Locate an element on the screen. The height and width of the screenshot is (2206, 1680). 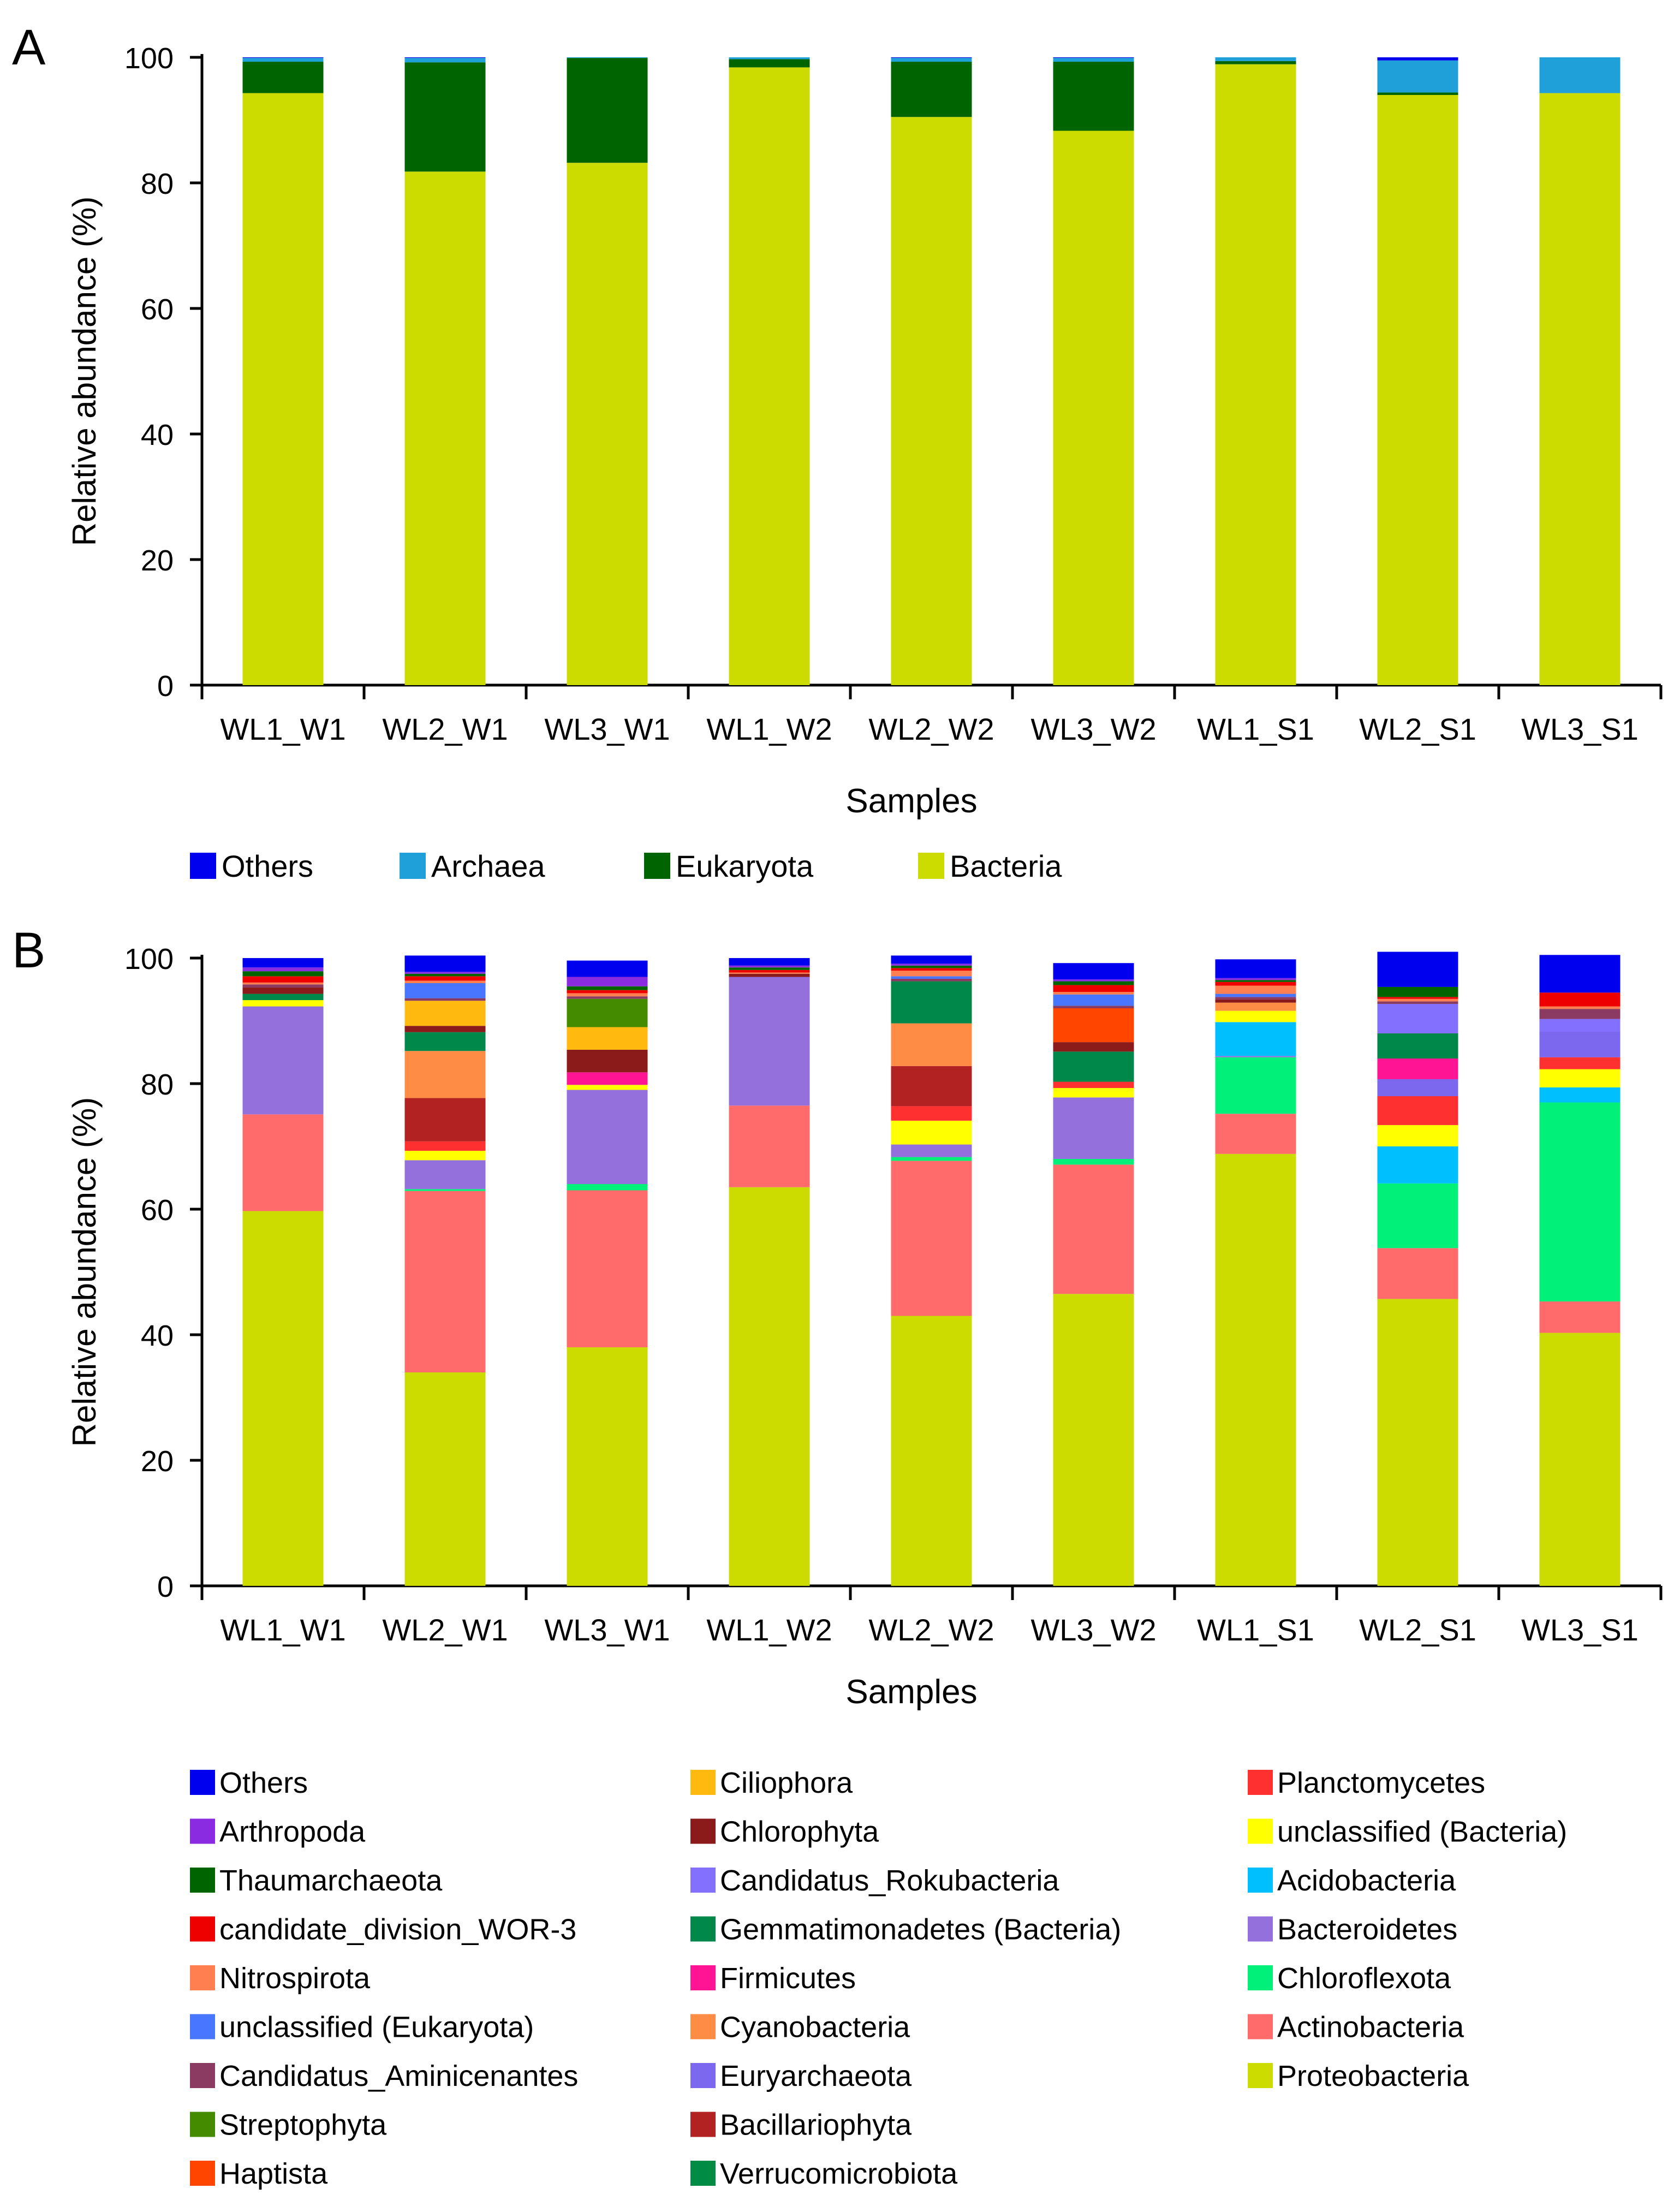
bar-stack-wl1-w1 is located at coordinates (283, 1272).